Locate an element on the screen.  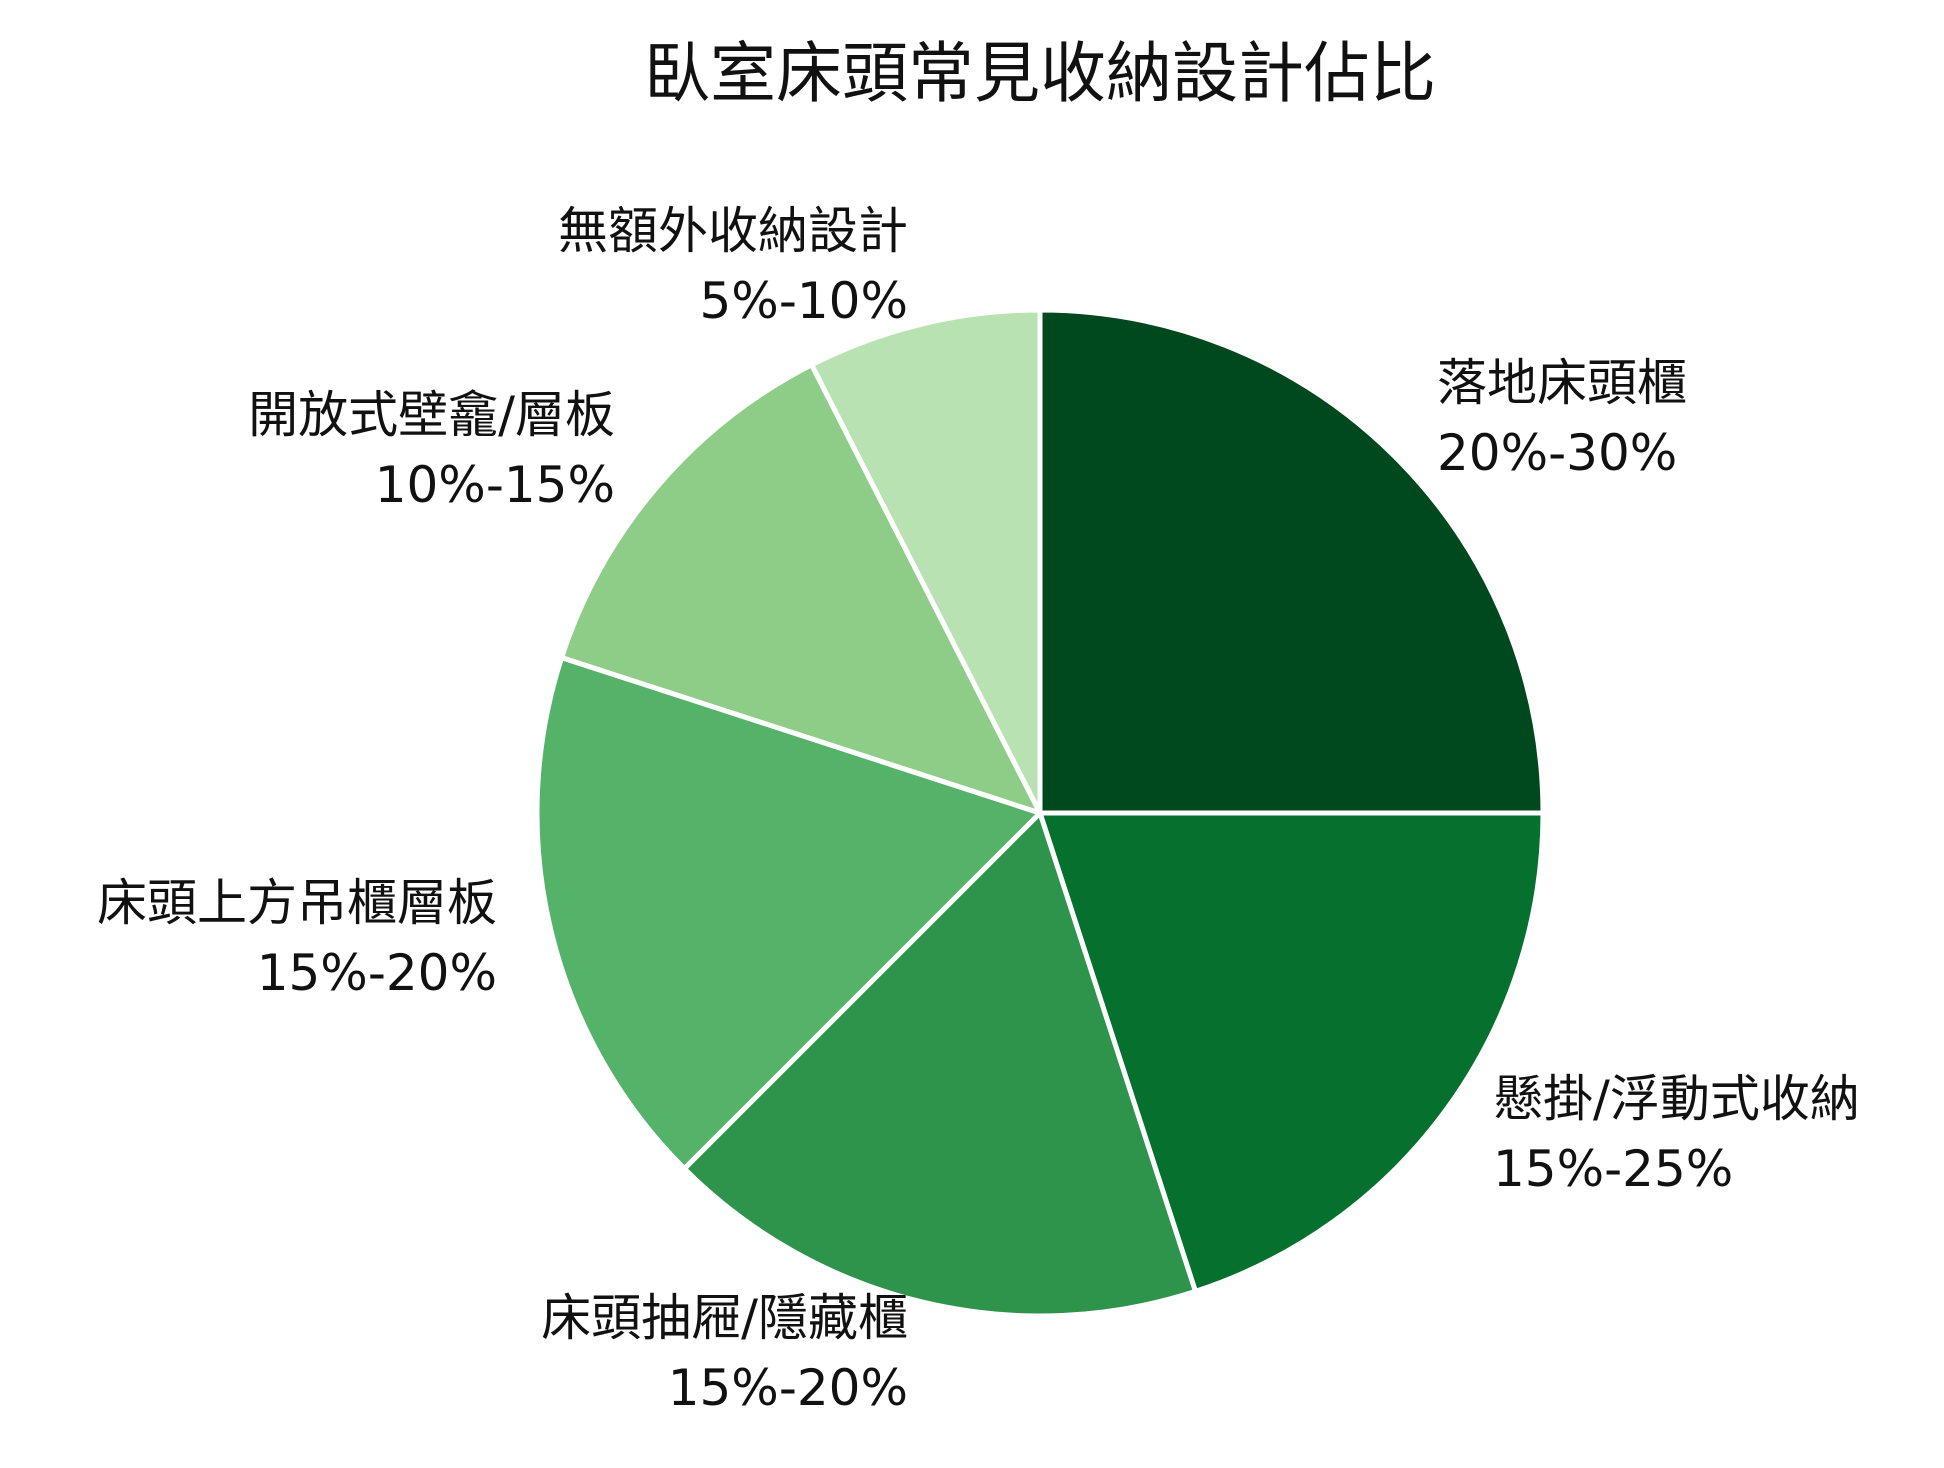
slice-label-name: 無額外收納設計 is located at coordinates (733, 231).